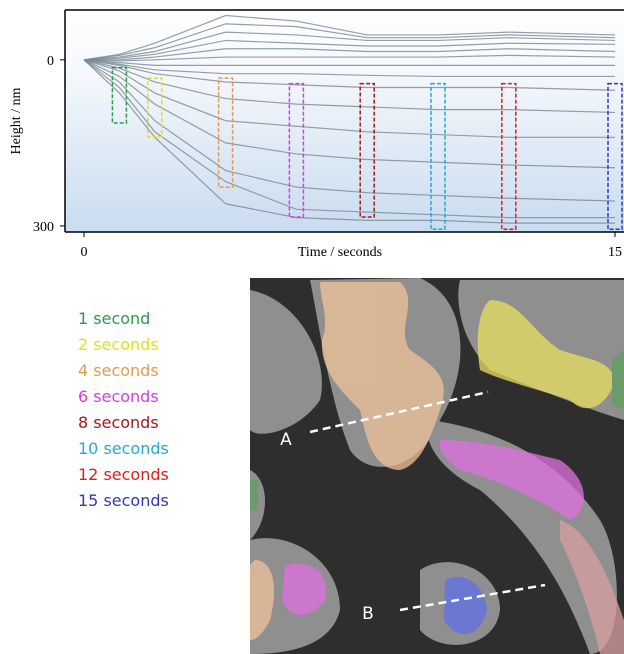 The width and height of the screenshot is (624, 654). I want to click on region-label: B, so click(368, 614).